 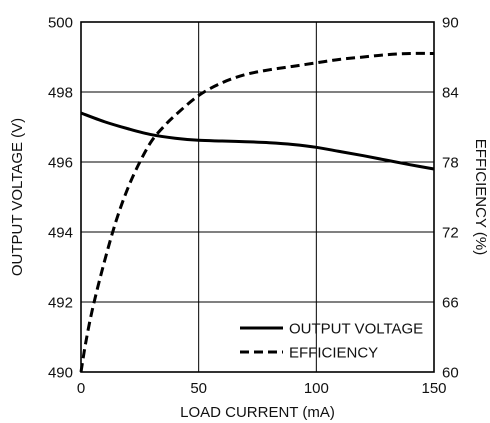 I want to click on y-right-tick-label: 60, so click(x=450, y=373).